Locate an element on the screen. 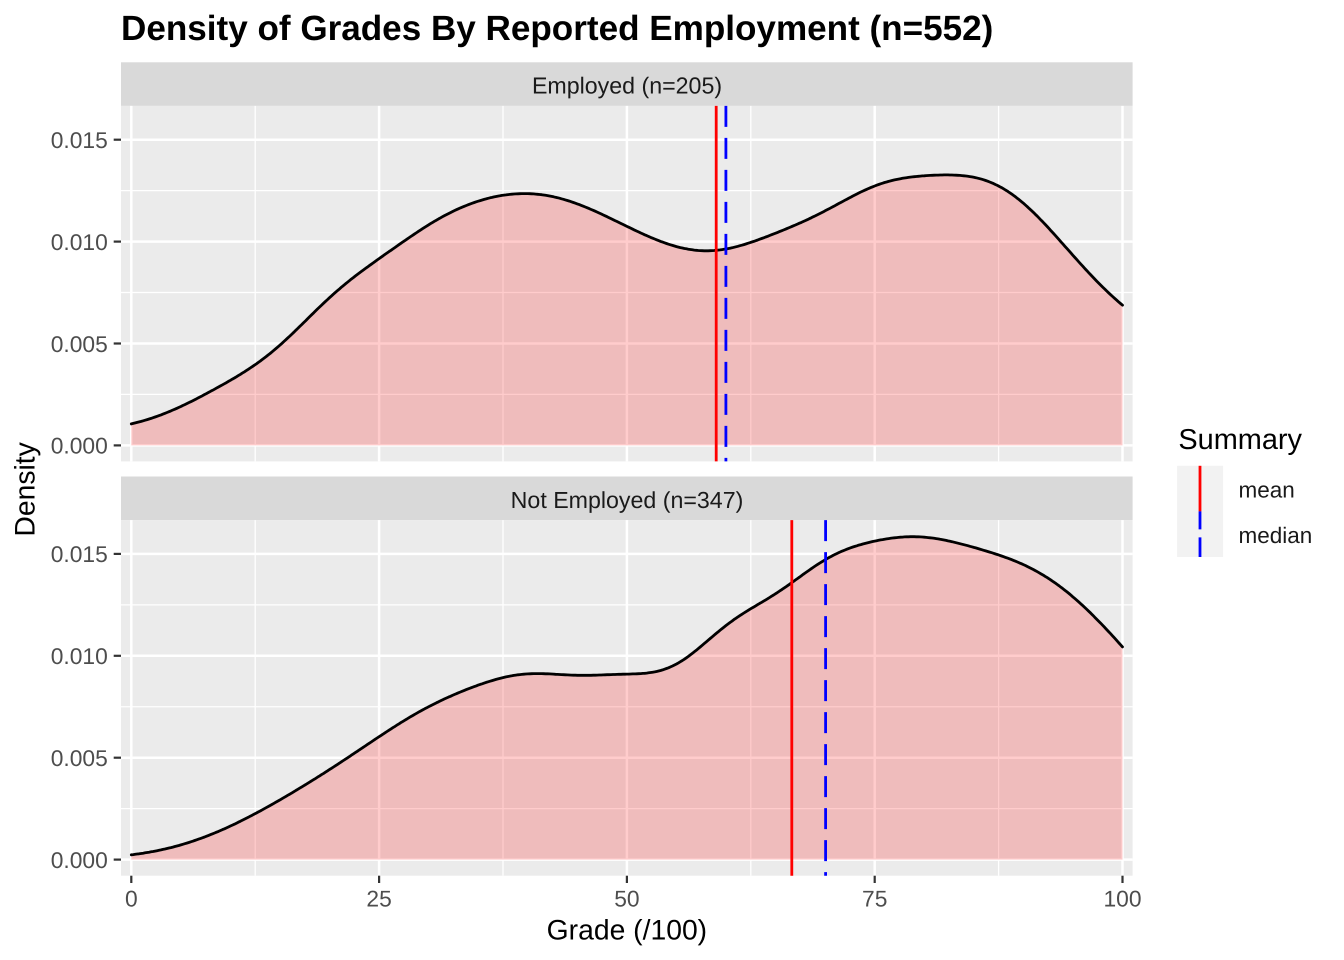 The height and width of the screenshot is (960, 1344). svg-text: Employed (n=205) is located at coordinates (627, 86).